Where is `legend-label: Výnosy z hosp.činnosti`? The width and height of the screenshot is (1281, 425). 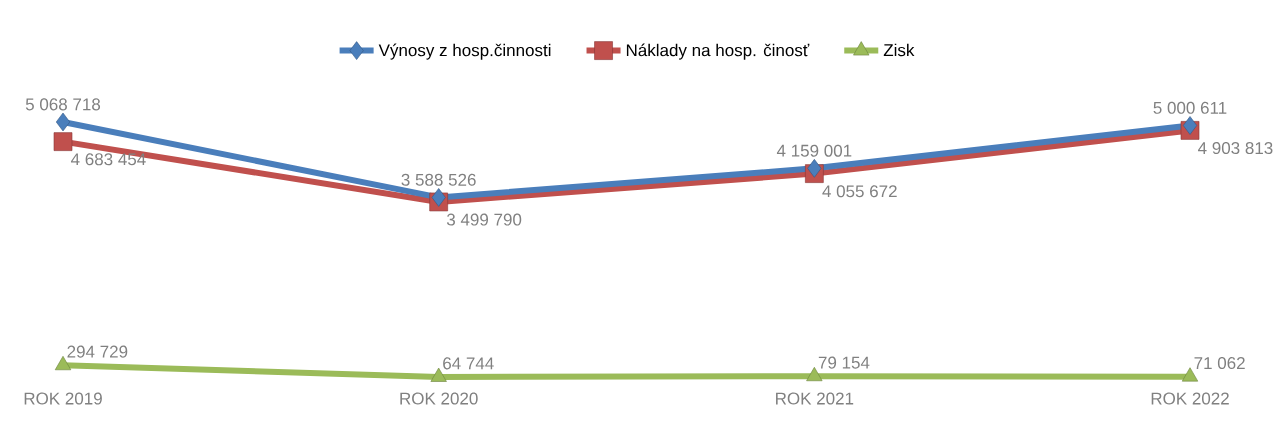 legend-label: Výnosy z hosp.činnosti is located at coordinates (464, 51).